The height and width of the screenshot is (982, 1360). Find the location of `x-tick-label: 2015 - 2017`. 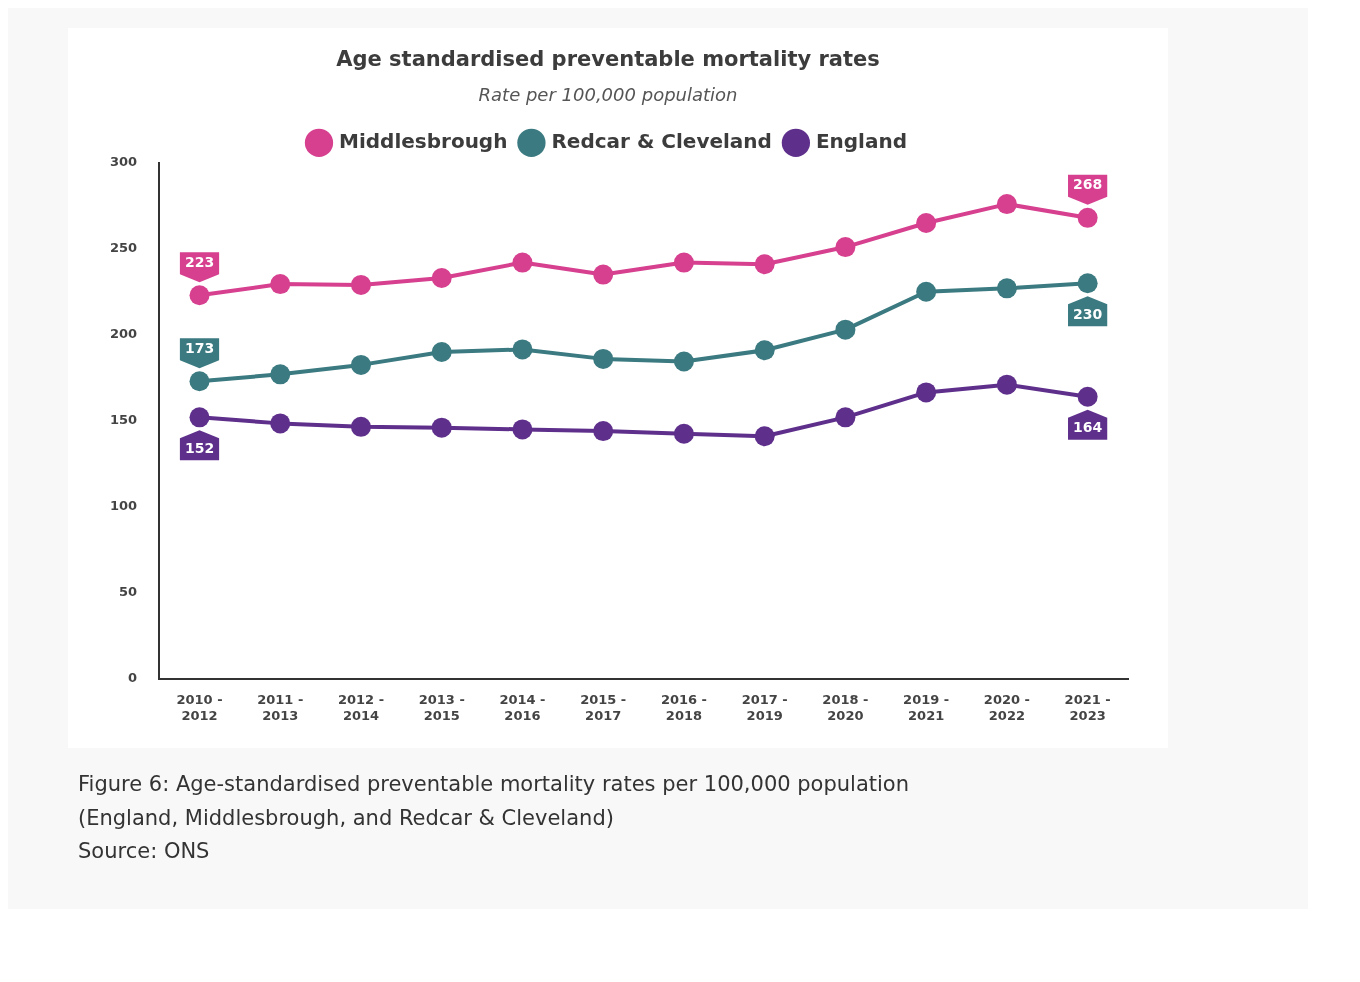

x-tick-label: 2015 - 2017 is located at coordinates (603, 707).